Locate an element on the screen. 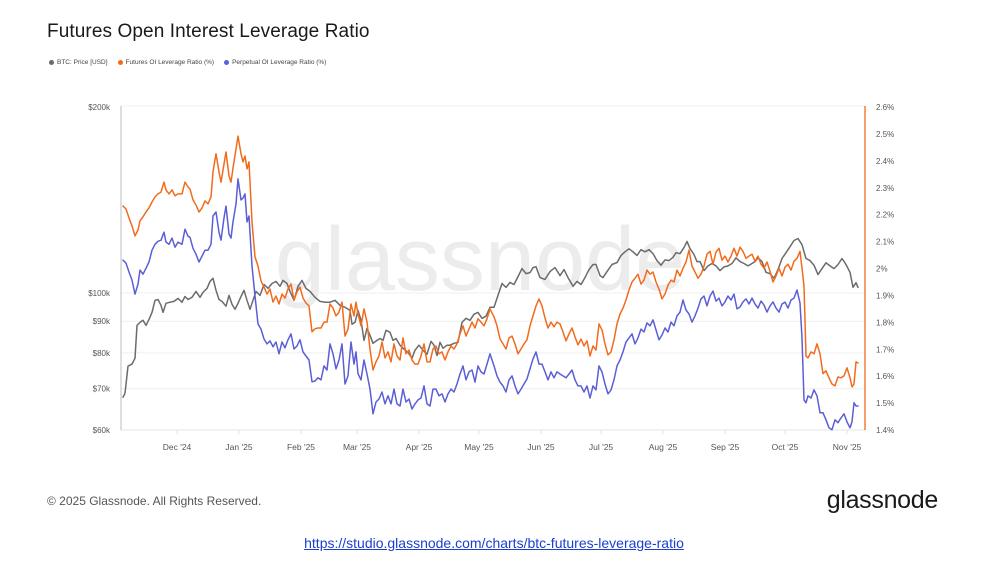  legend-item-futures-oi: Futures OI Leverage Ratio (%) is located at coordinates (166, 62).